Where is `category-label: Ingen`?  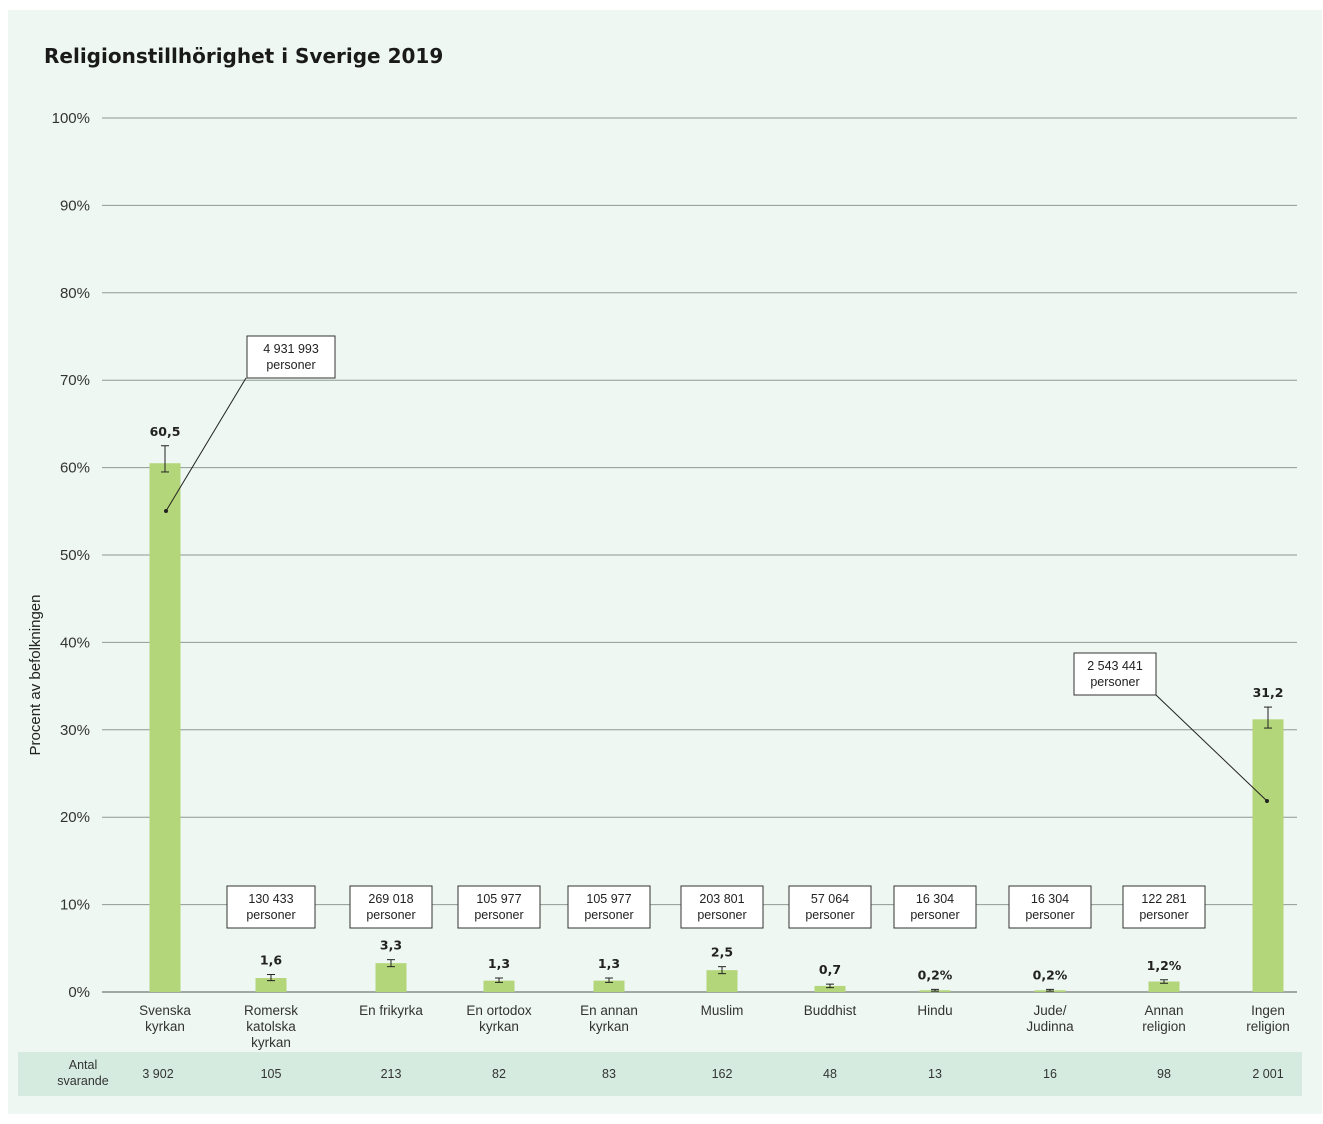 category-label: Ingen is located at coordinates (1268, 1010).